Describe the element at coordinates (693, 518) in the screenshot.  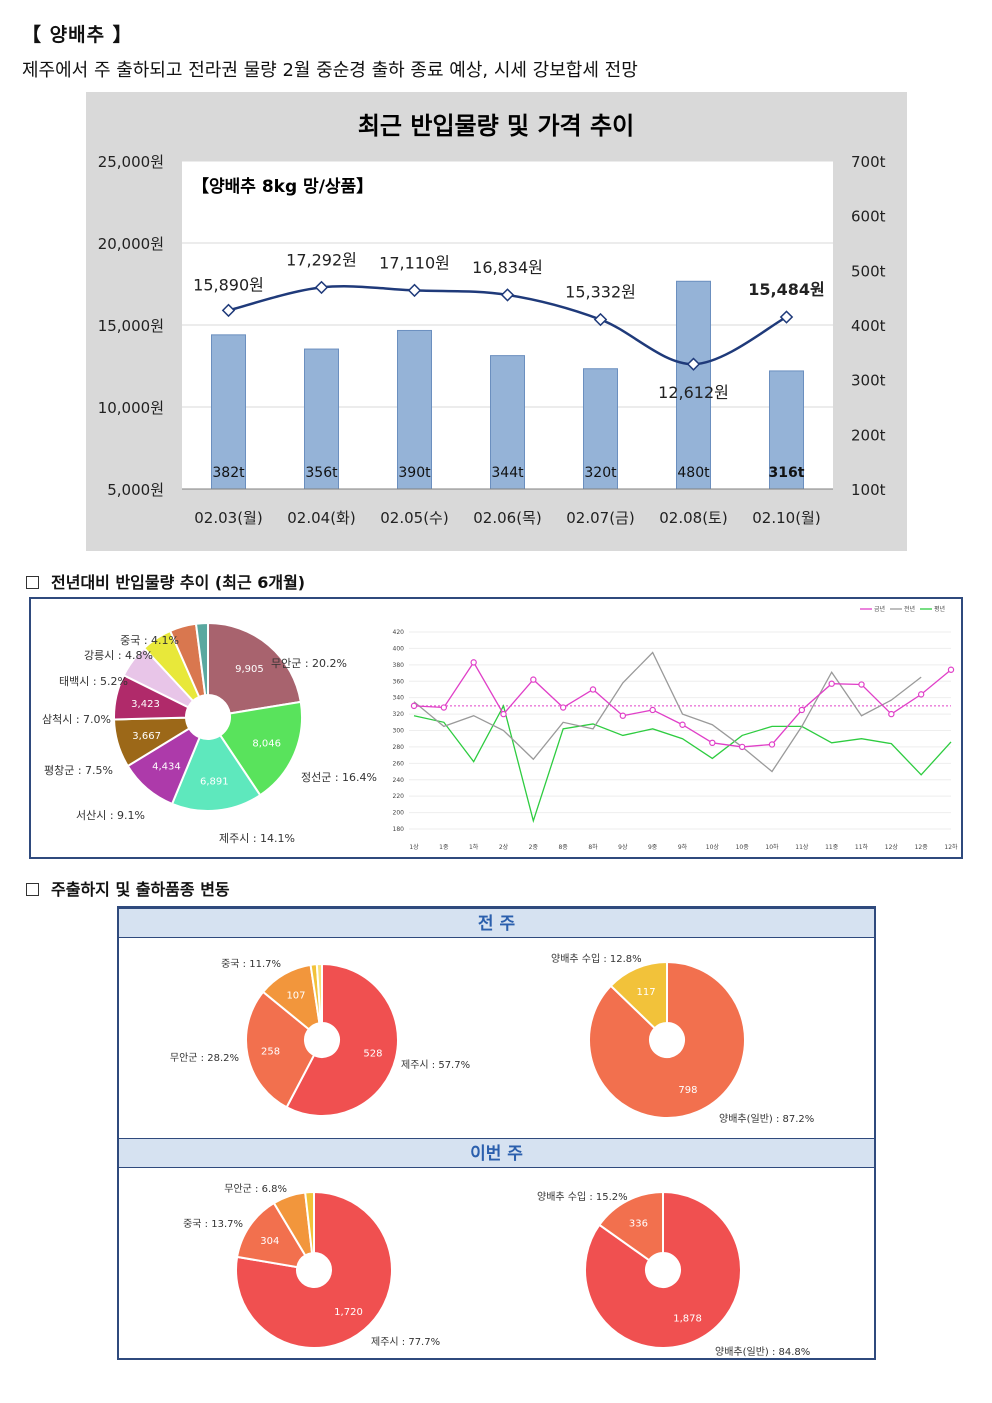
I see `x-category-label: 02.08(토)` at that location.